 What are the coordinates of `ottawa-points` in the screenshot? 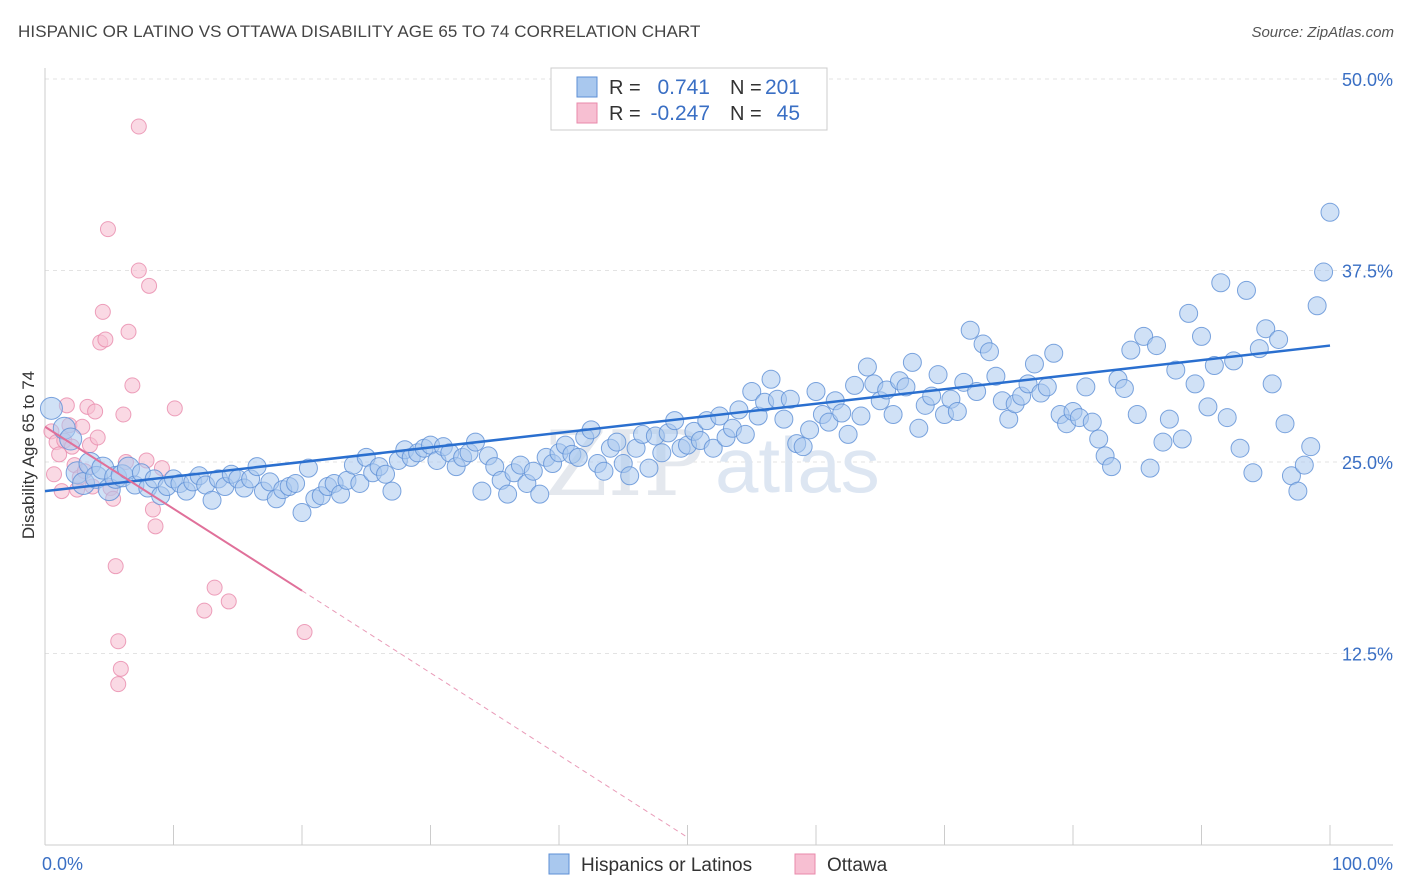 It's located at (178, 405).